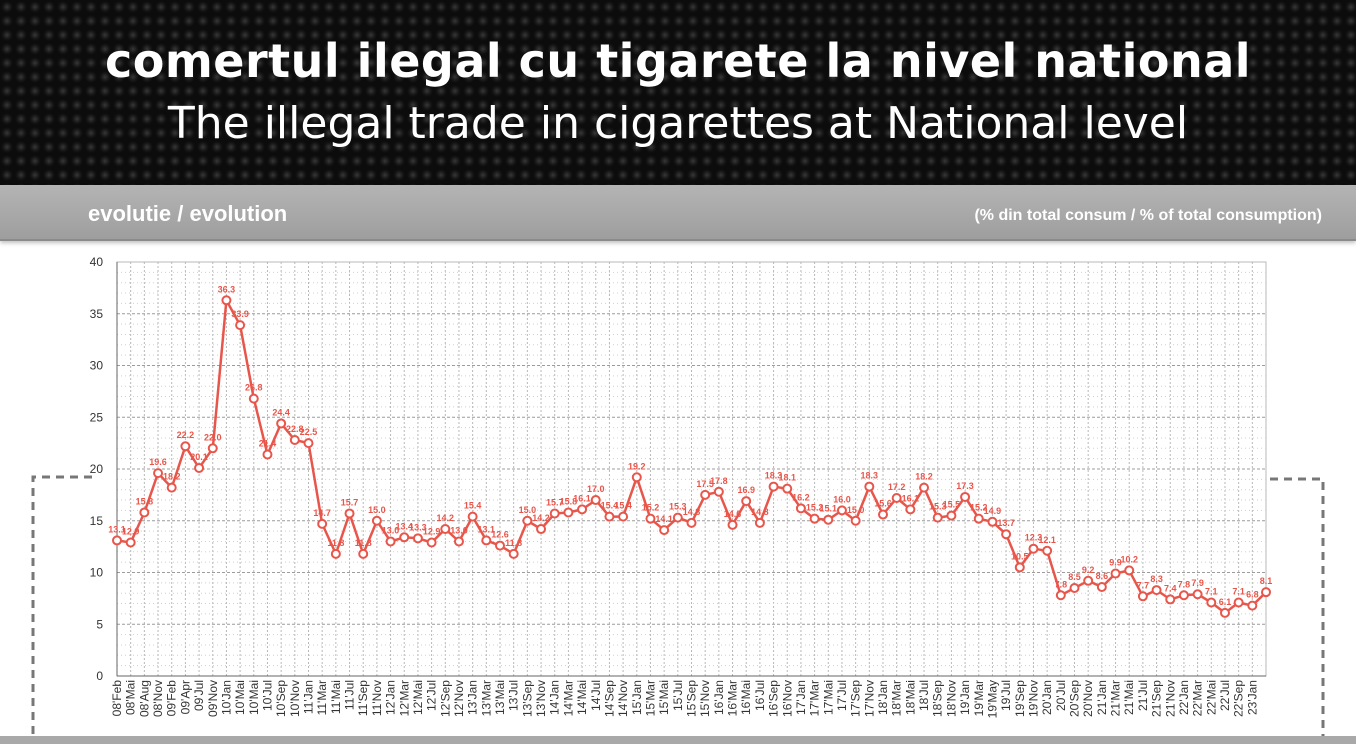 This screenshot has width=1356, height=744. Describe the element at coordinates (1129, 559) in the screenshot. I see `data-label: 10.2` at that location.